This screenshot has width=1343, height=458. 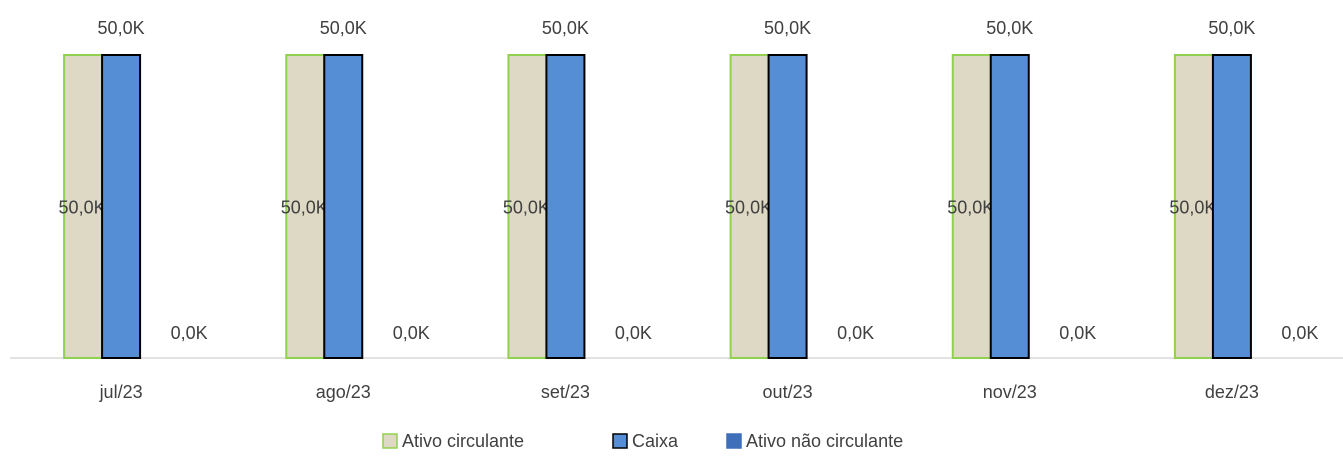 I want to click on x-tick-label: dez/23, so click(x=1232, y=392).